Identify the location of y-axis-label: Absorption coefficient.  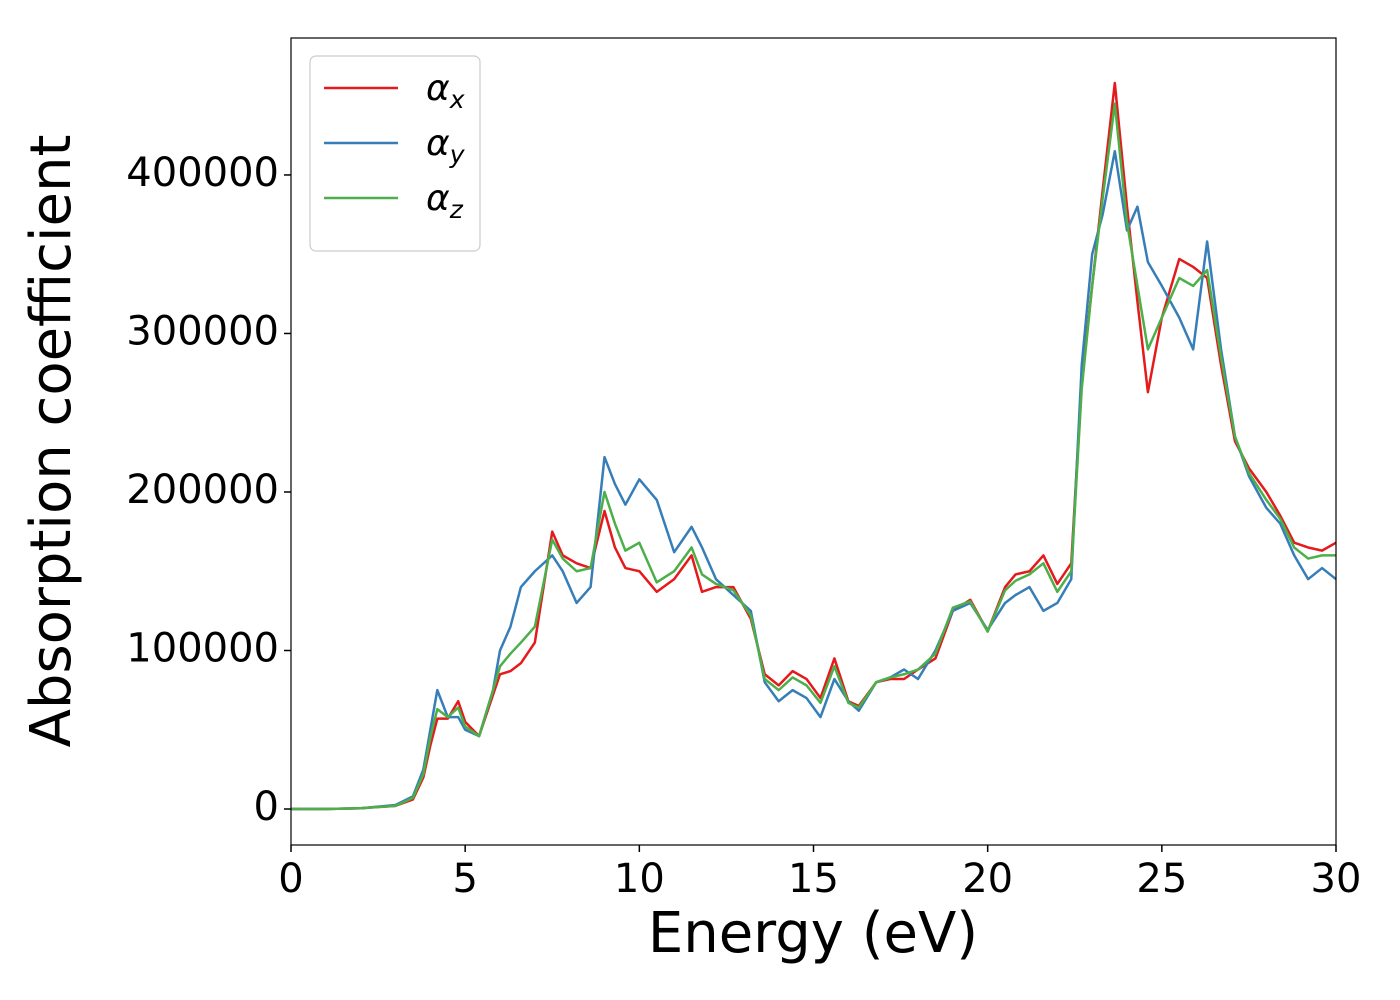
(51, 441).